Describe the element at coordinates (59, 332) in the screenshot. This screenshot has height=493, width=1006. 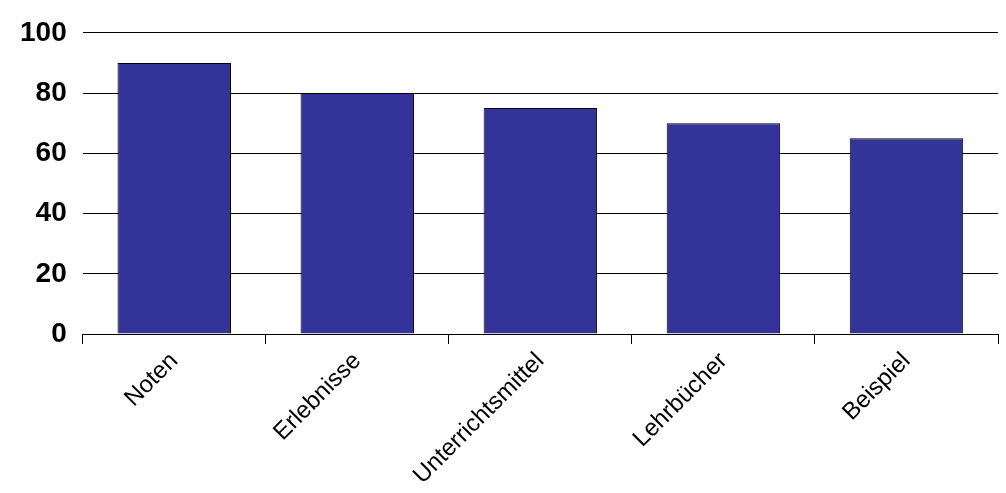
I see `y-tick-label: 0` at that location.